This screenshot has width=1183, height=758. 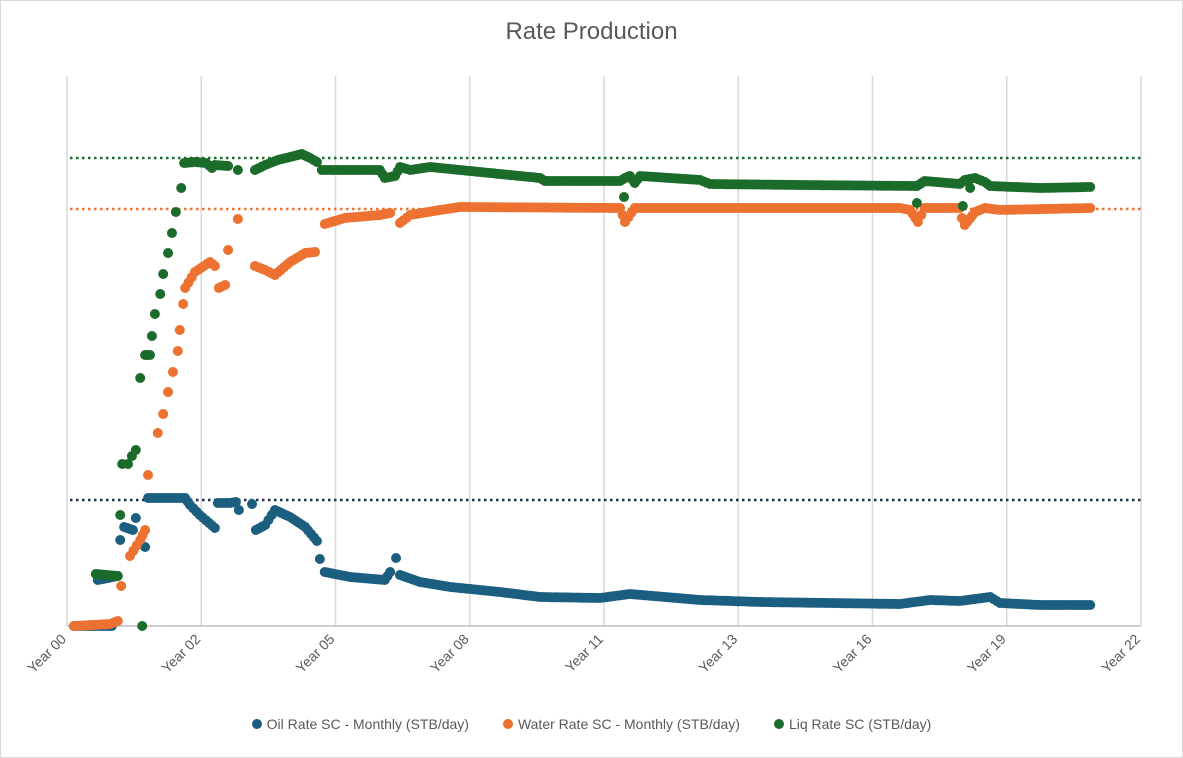 I want to click on legend-item-oil: Oil Rate SC - Monthly (STB/day), so click(x=360, y=724).